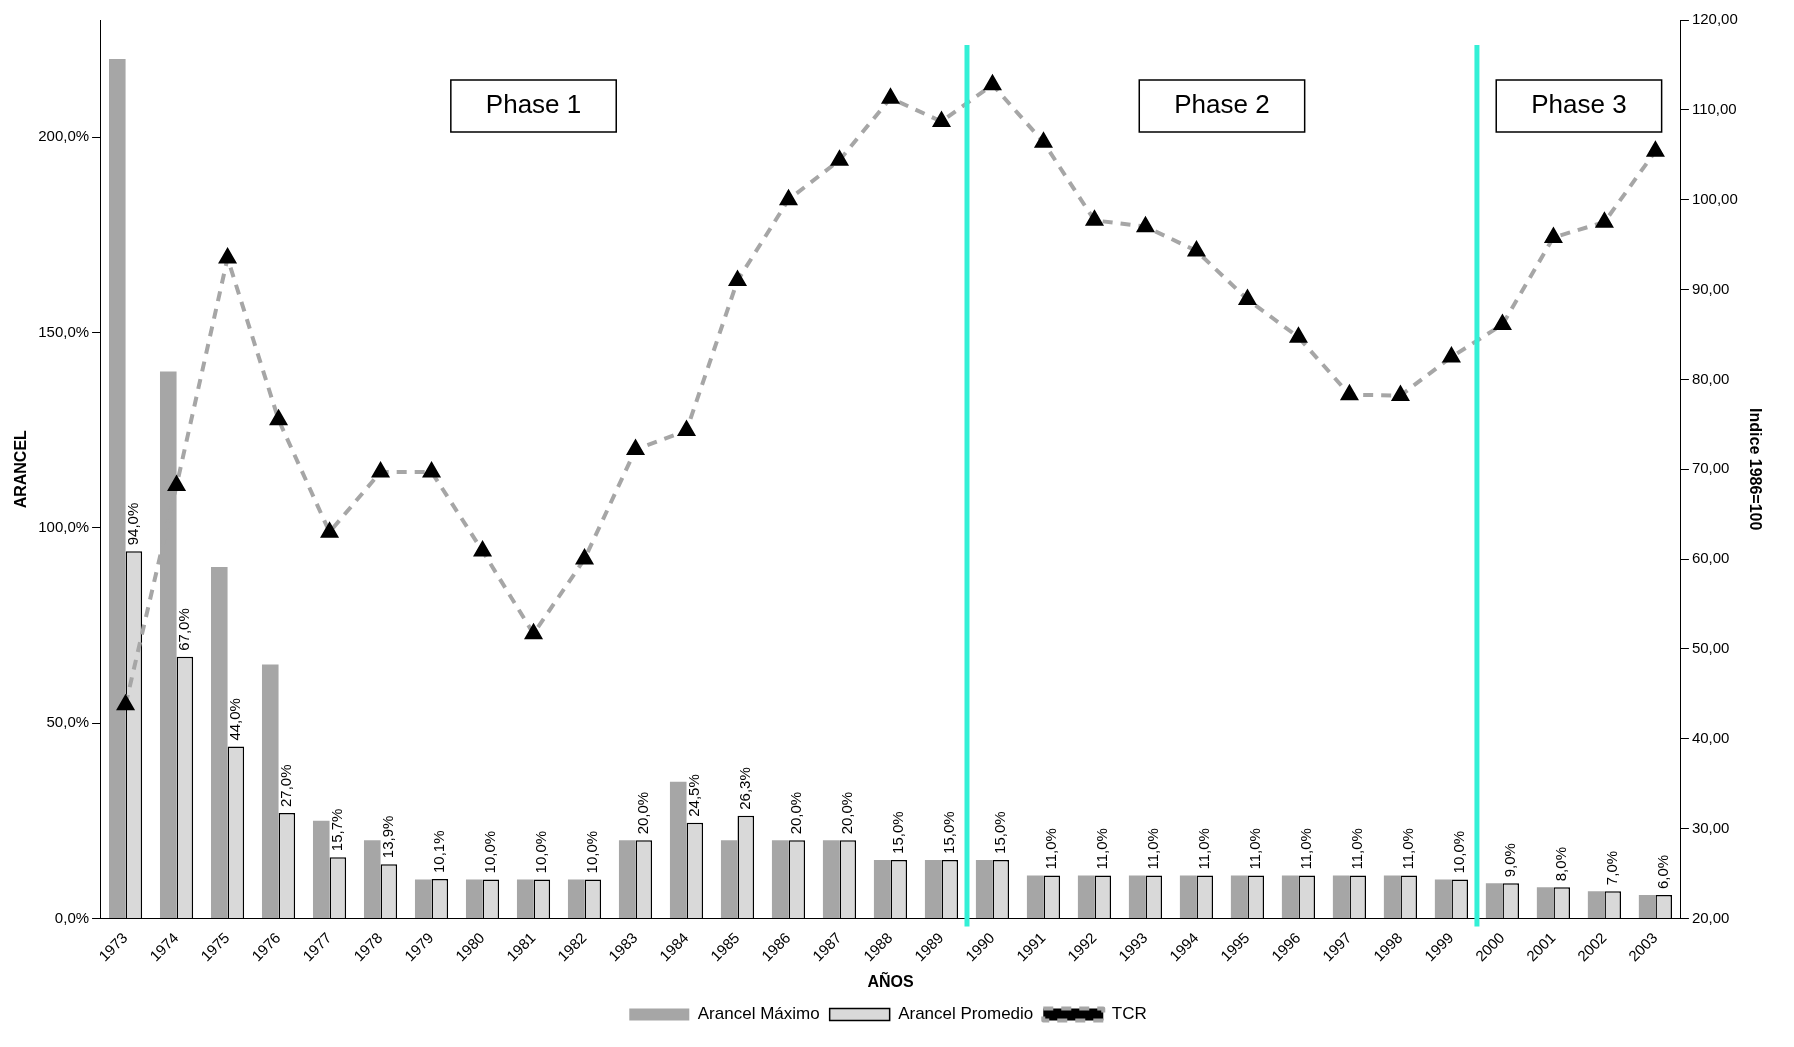 This screenshot has height=1047, width=1794. Describe the element at coordinates (1714, 108) in the screenshot. I see `y2-tick-label: 110,00` at that location.